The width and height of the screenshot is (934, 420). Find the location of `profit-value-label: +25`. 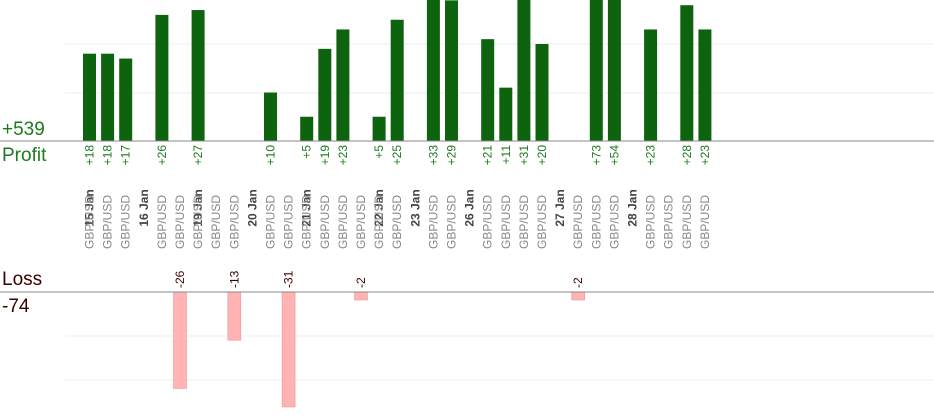

profit-value-label: +25 is located at coordinates (397, 155).